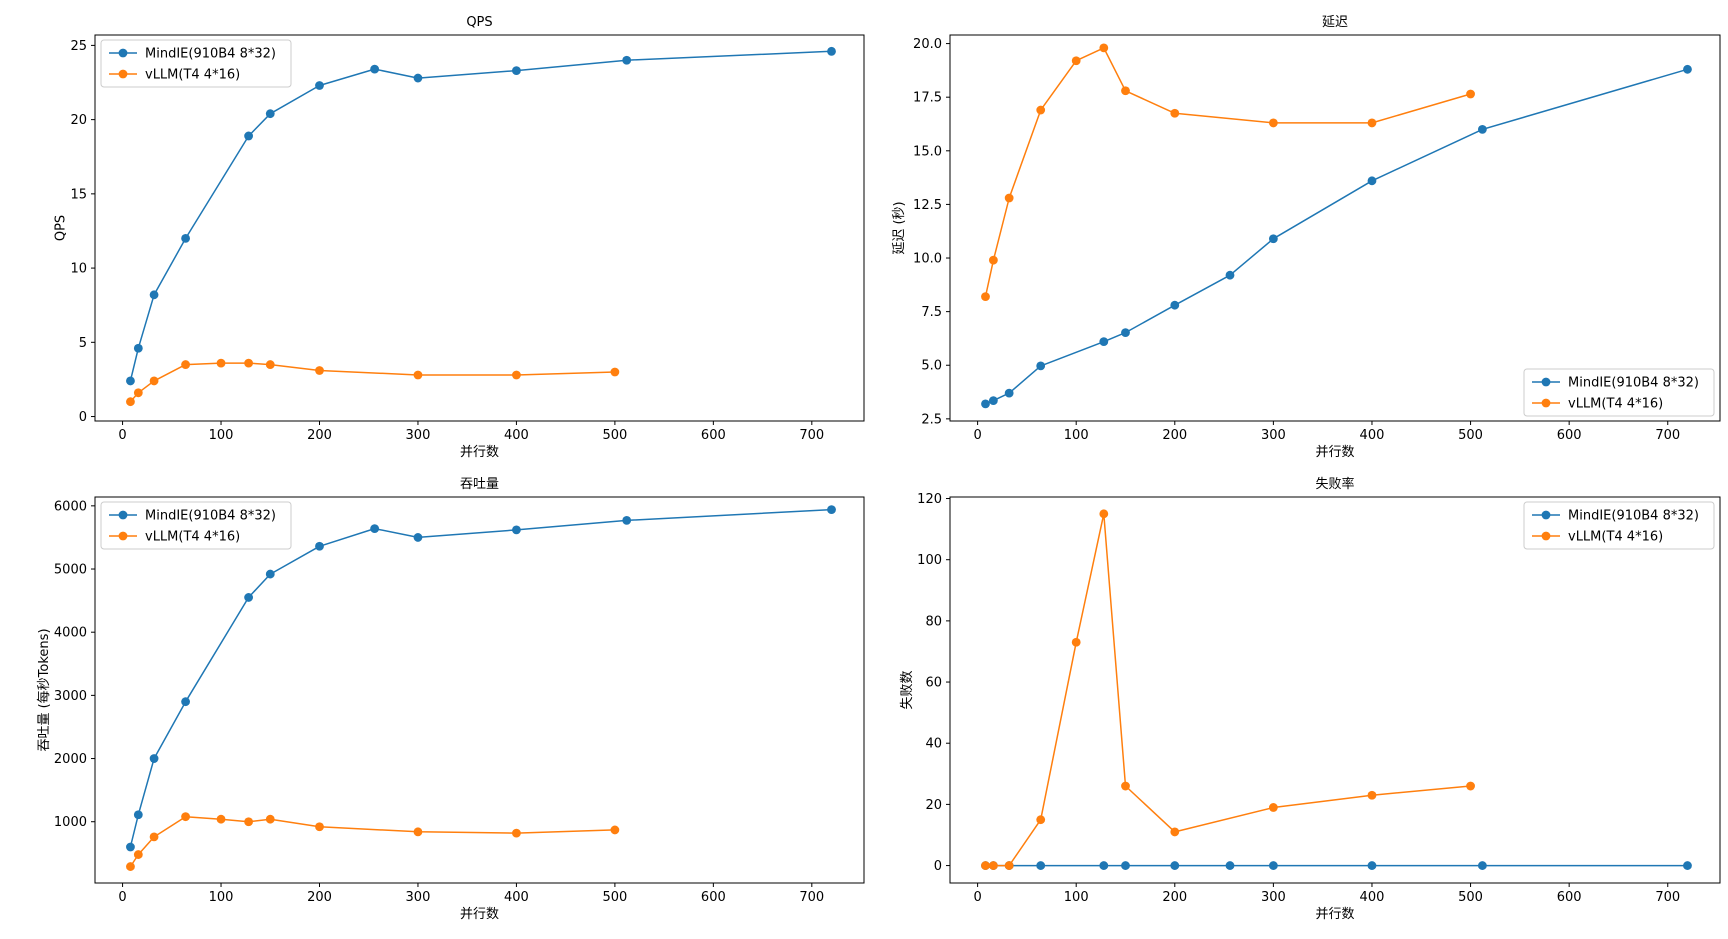  Describe the element at coordinates (78, 46) in the screenshot. I see `y-tick-label: 25` at that location.